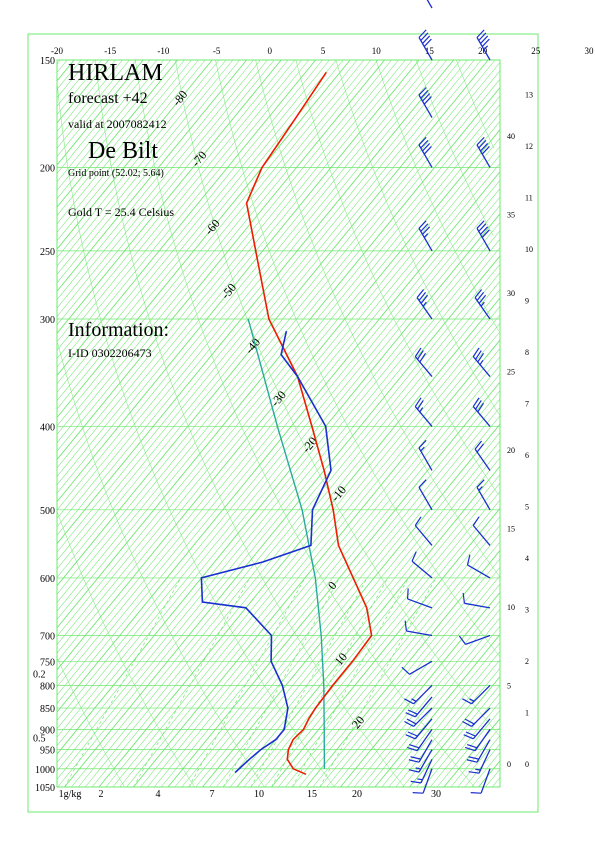 The image size is (595, 842). I want to click on gold-temperature: Gold T = 25.4 Celsius, so click(121, 212).